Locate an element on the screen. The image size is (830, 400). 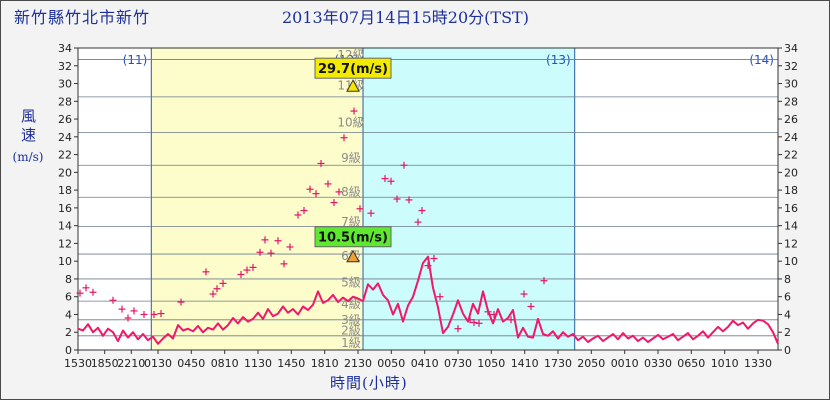
y-tick-label-left: 8 is located at coordinates (68, 279).